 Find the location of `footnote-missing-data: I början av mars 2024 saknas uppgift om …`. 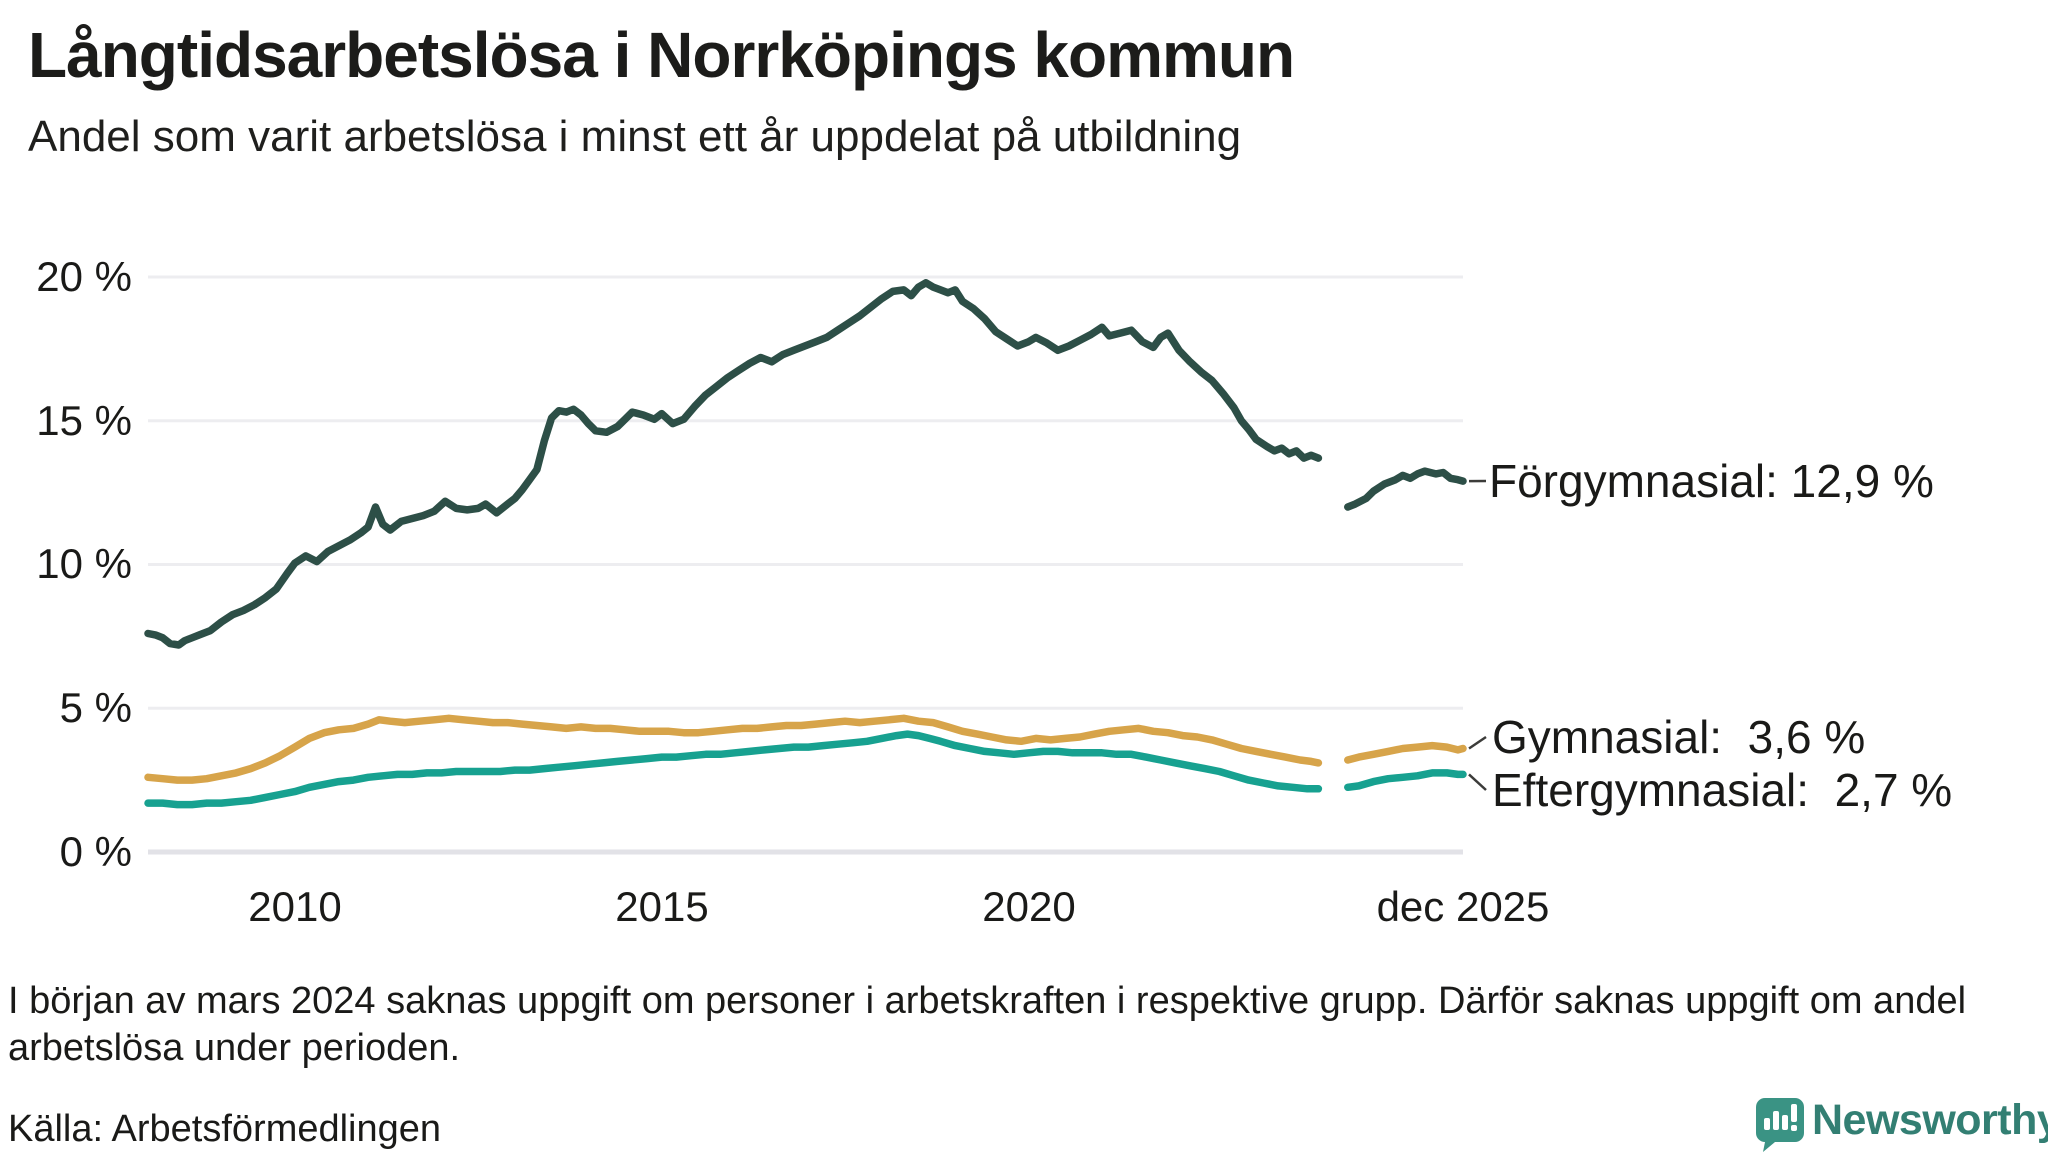

footnote-missing-data: I början av mars 2024 saknas uppgift om … is located at coordinates (987, 1024).